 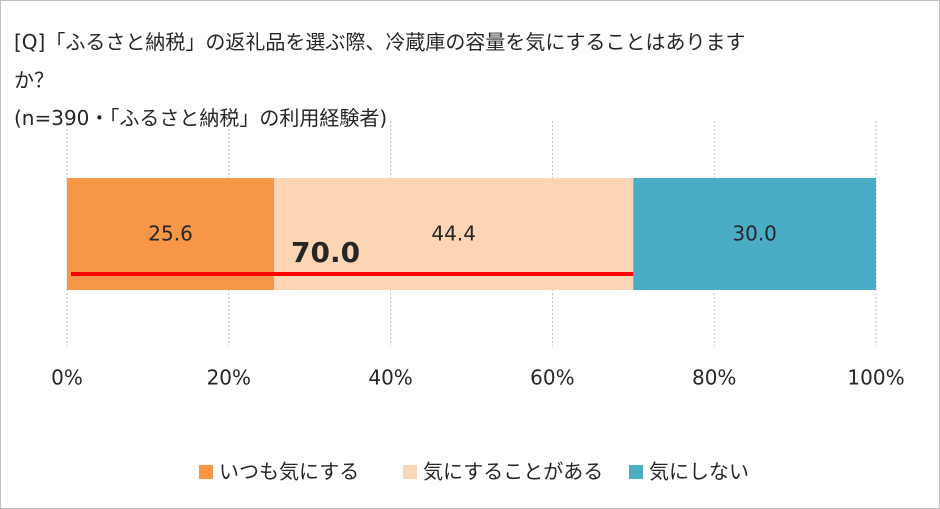 What do you see at coordinates (289, 472) in the screenshot?
I see `legend-label: いつも気にする` at bounding box center [289, 472].